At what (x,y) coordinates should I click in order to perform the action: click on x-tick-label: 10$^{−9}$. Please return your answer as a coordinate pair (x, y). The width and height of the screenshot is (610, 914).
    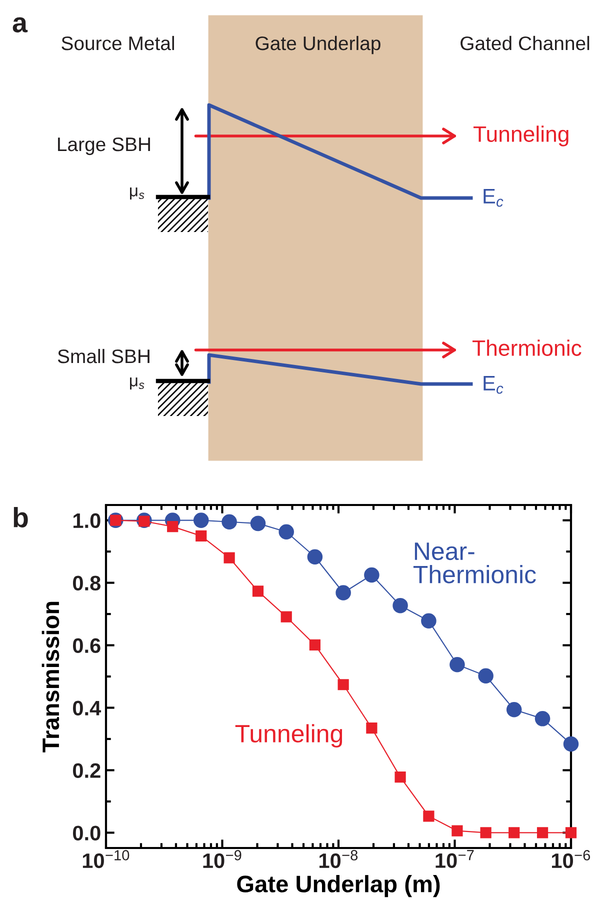
    Looking at the image, I should click on (222, 859).